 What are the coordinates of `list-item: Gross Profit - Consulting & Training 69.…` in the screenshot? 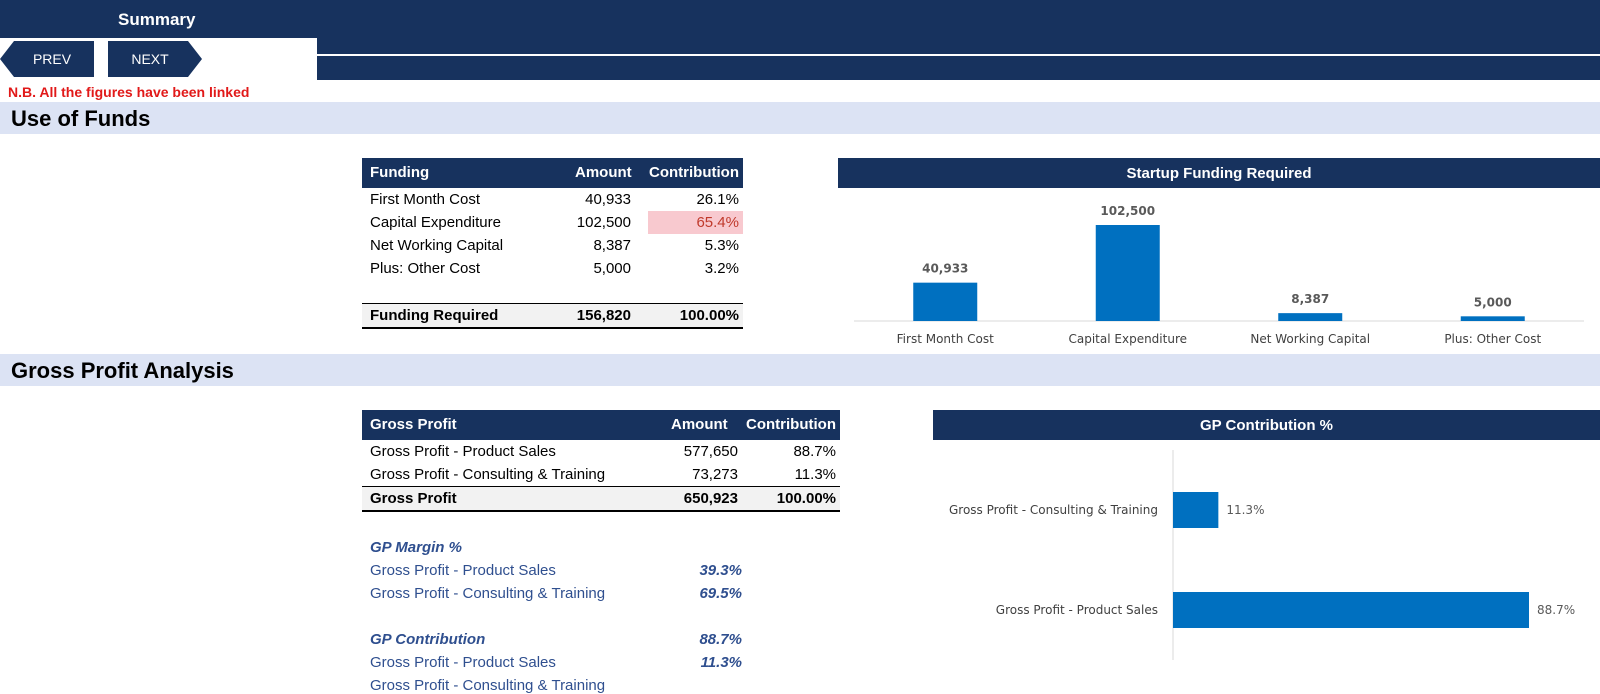 It's located at (556, 593).